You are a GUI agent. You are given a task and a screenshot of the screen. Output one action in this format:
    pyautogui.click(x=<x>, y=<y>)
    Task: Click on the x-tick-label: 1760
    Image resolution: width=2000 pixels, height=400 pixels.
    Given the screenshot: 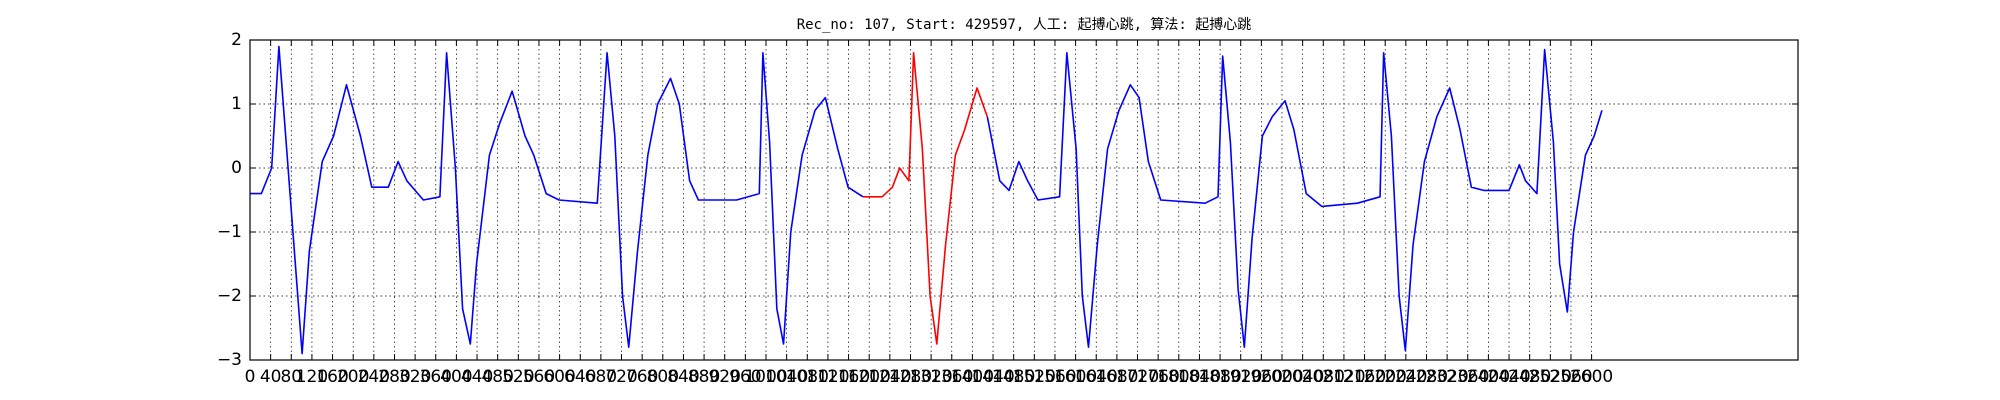 What is the action you would take?
    pyautogui.click(x=1158, y=377)
    